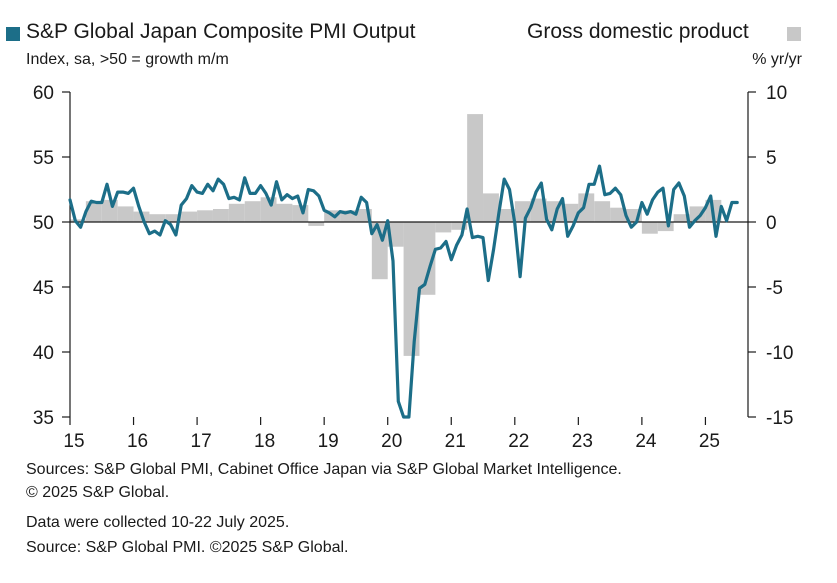 This screenshot has height=583, width=837. Describe the element at coordinates (221, 31) in the screenshot. I see `pmi-legend-label: S&P Global Japan Composite PMI Output` at that location.